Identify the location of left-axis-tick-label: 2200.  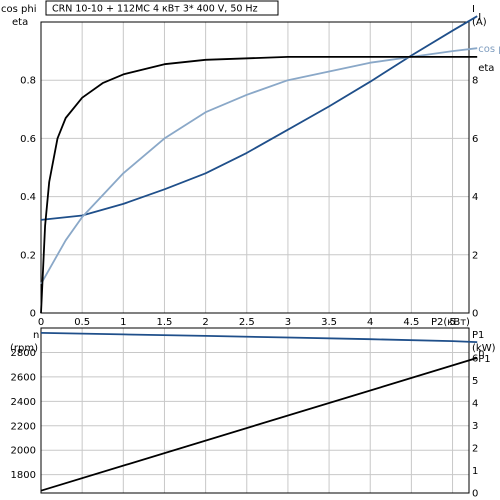
(23, 426).